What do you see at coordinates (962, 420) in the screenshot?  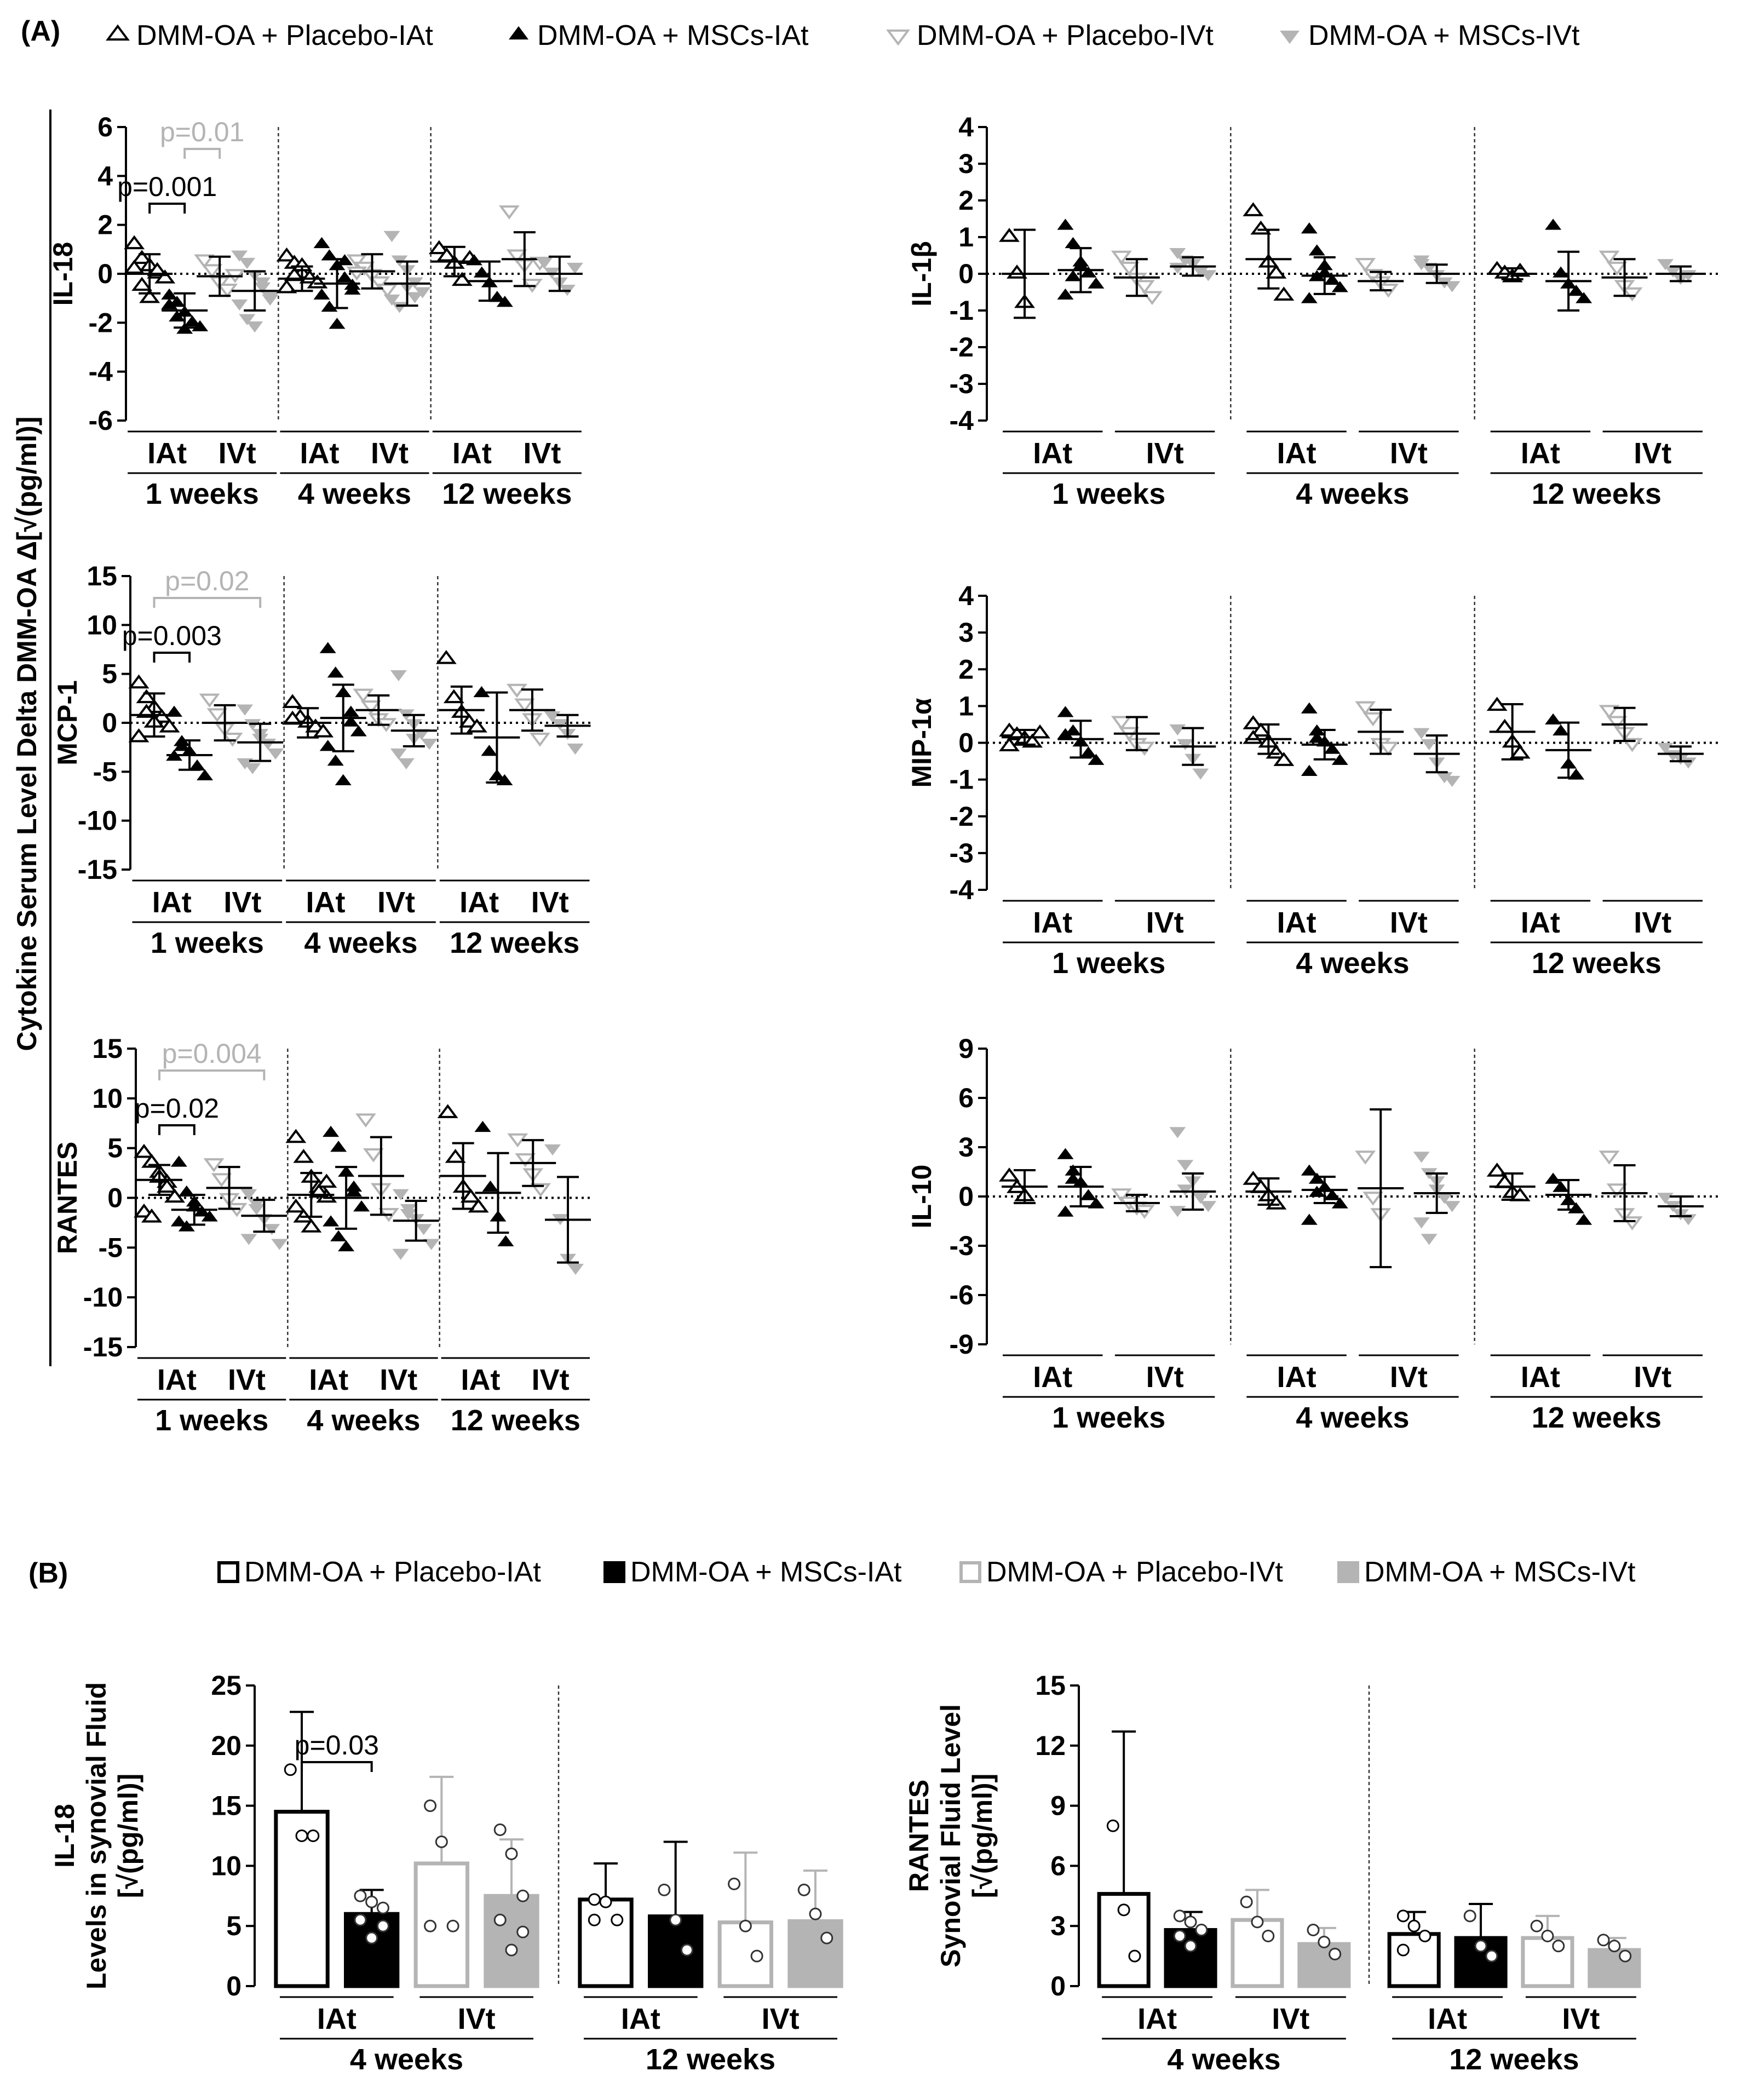 I see `y-tick-label: -4` at bounding box center [962, 420].